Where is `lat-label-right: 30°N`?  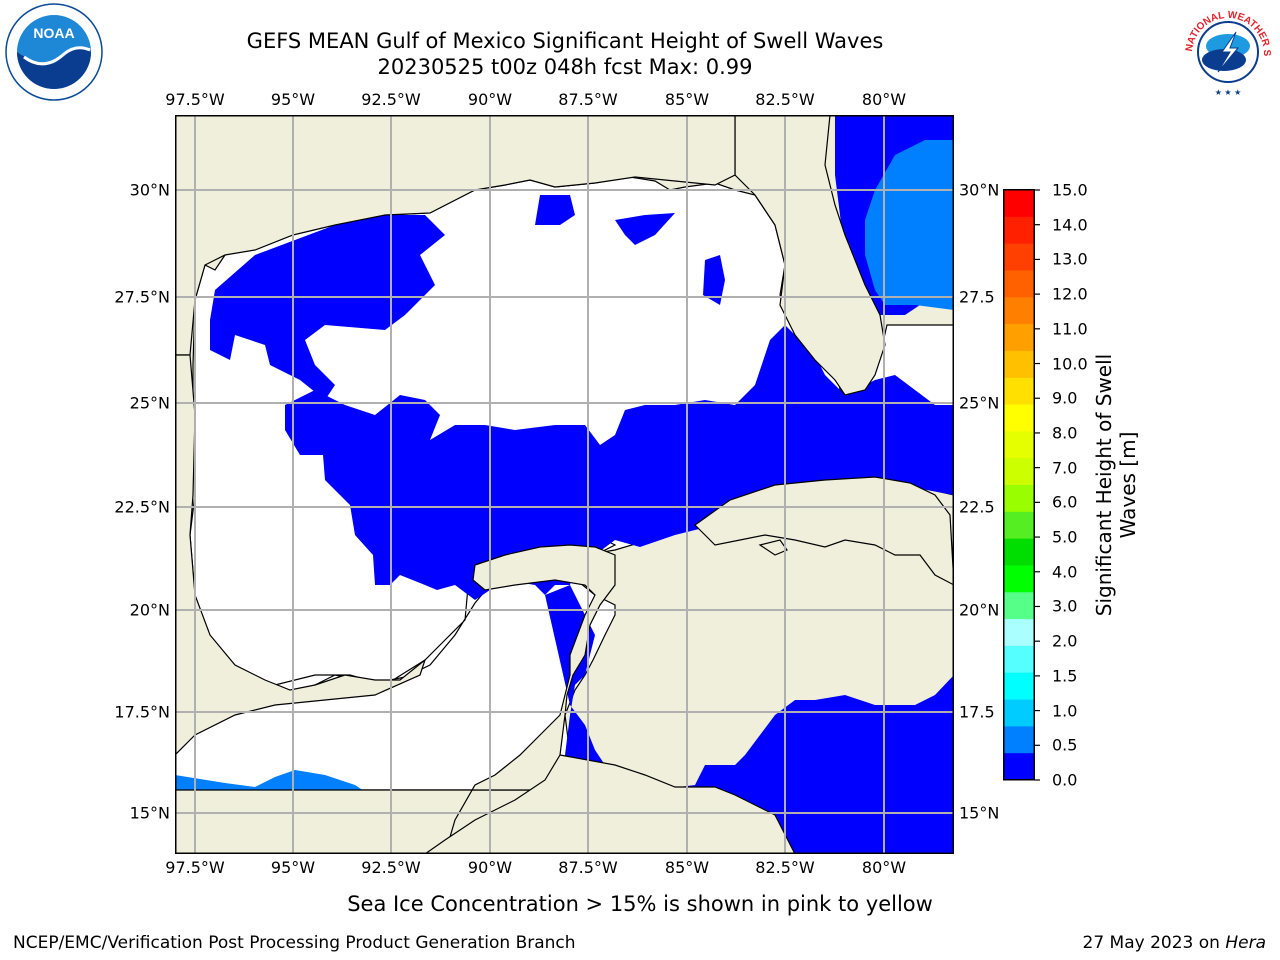
lat-label-right: 30°N is located at coordinates (979, 190).